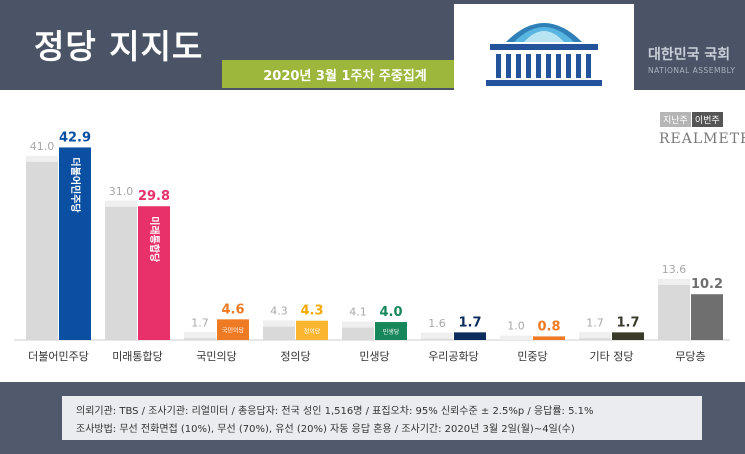 The width and height of the screenshot is (745, 454). Describe the element at coordinates (707, 284) in the screenshot. I see `value-label-current: 10.2` at that location.